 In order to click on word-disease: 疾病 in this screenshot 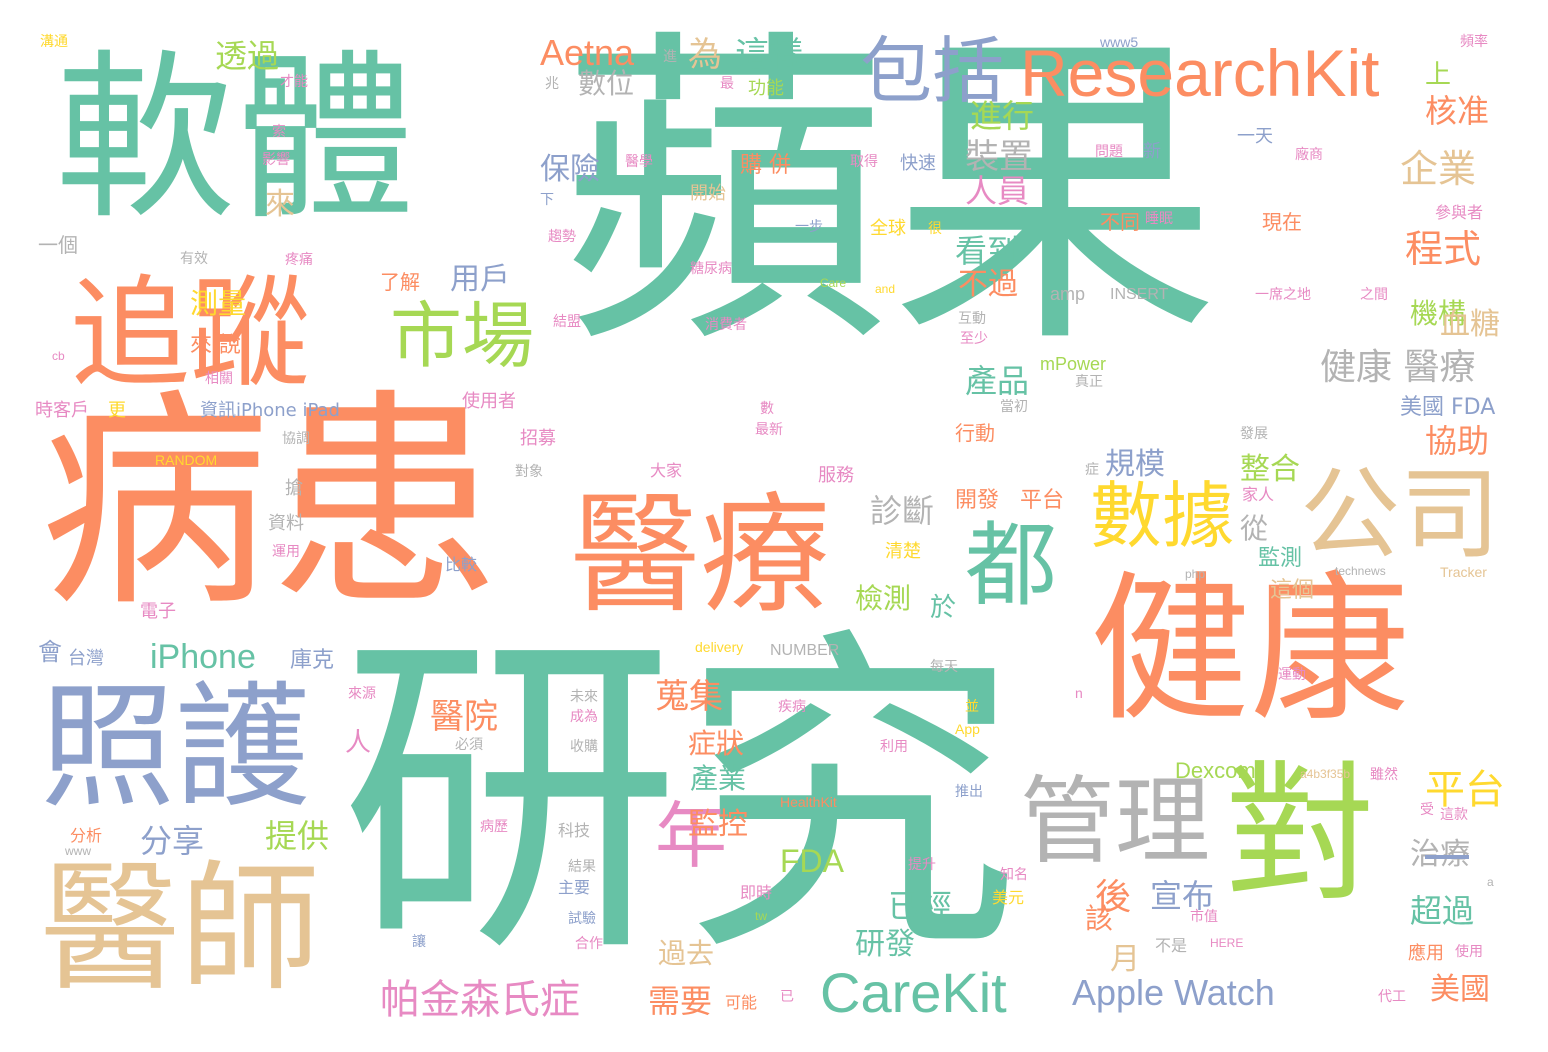, I will do `click(792, 707)`.